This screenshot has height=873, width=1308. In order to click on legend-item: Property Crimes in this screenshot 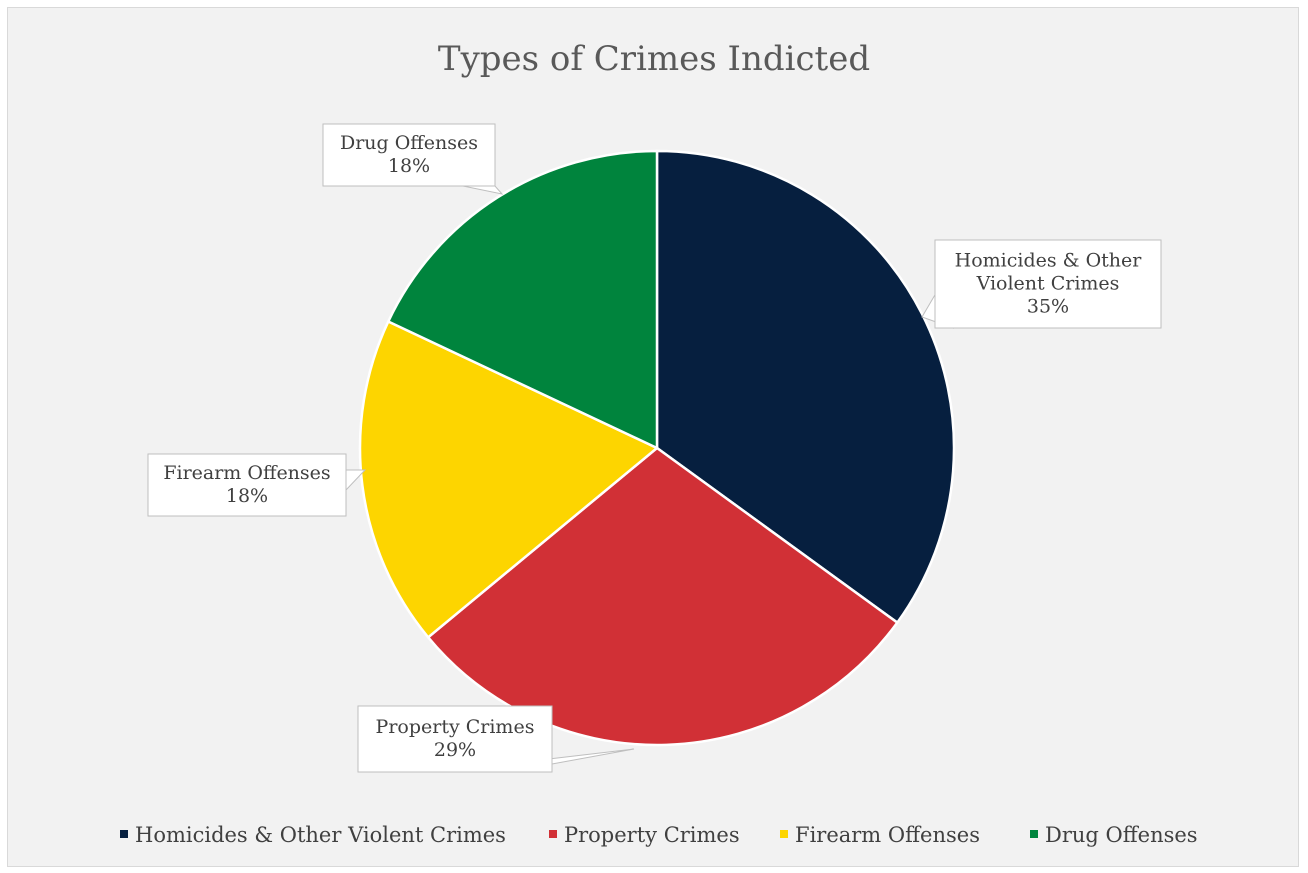, I will do `click(644, 835)`.